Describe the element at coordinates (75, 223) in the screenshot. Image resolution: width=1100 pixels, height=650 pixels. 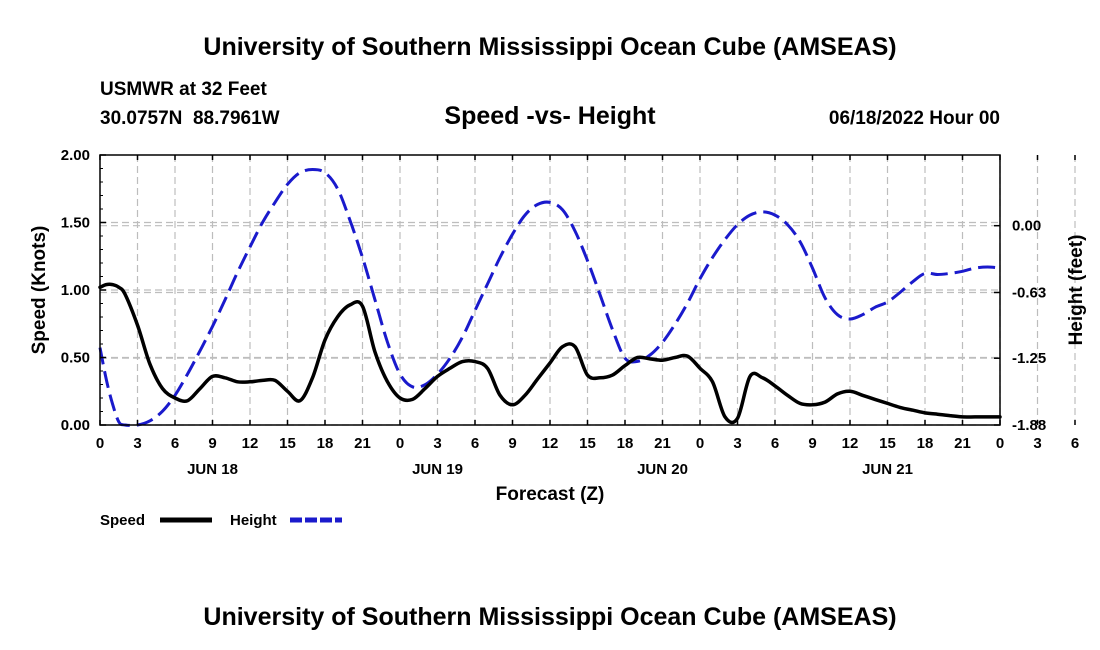
I see `y-tick-label: 1.50` at that location.